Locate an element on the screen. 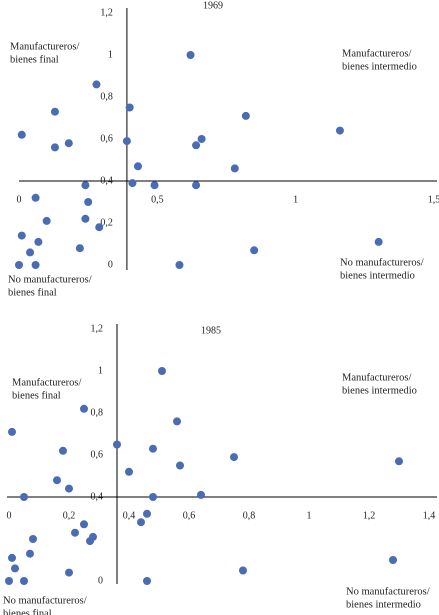 This screenshot has width=439, height=615. x-tick-label: 0,4 is located at coordinates (129, 515).